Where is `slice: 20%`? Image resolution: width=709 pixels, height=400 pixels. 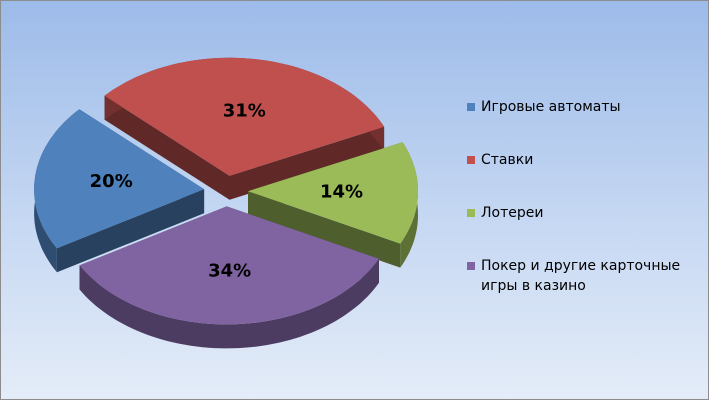 slice: 20% is located at coordinates (119, 191).